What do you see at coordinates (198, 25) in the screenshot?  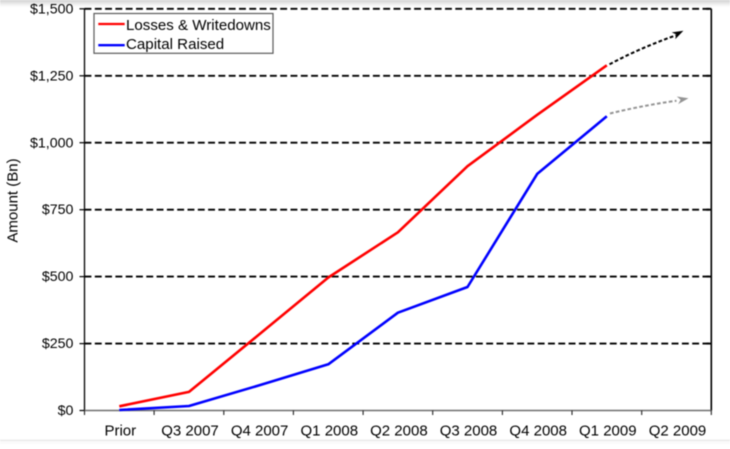 I see `svg-text: Losses & Writedowns` at bounding box center [198, 25].